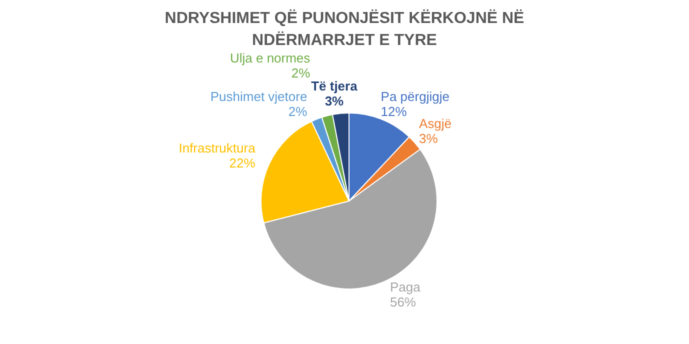 The width and height of the screenshot is (689, 344). I want to click on slice-label: Asgjë, so click(435, 123).